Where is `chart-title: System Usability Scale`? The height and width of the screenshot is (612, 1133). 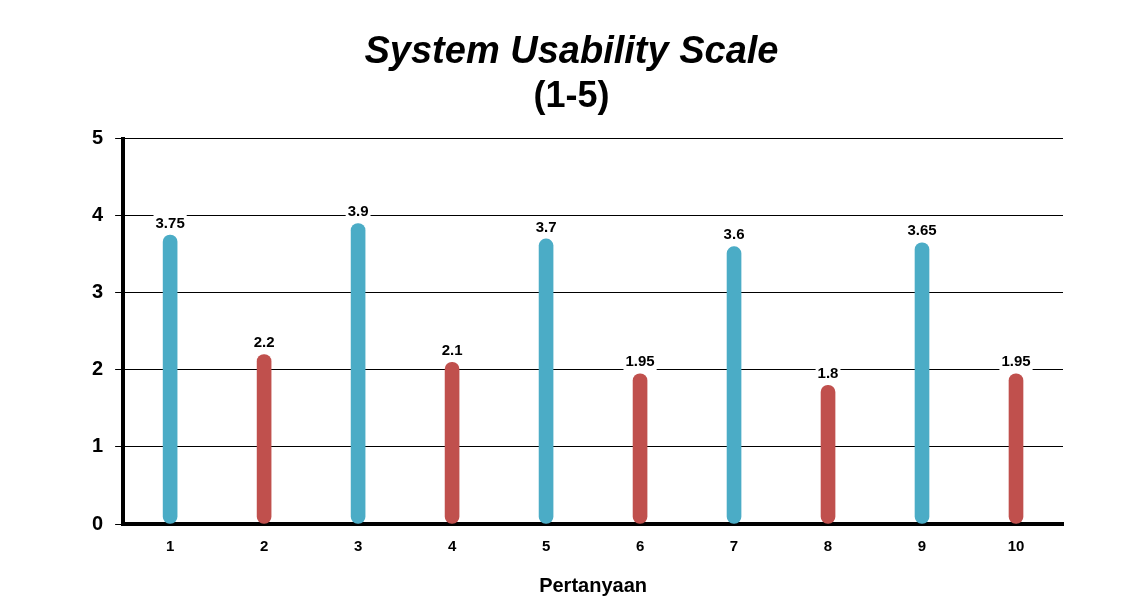
chart-title: System Usability Scale is located at coordinates (571, 50).